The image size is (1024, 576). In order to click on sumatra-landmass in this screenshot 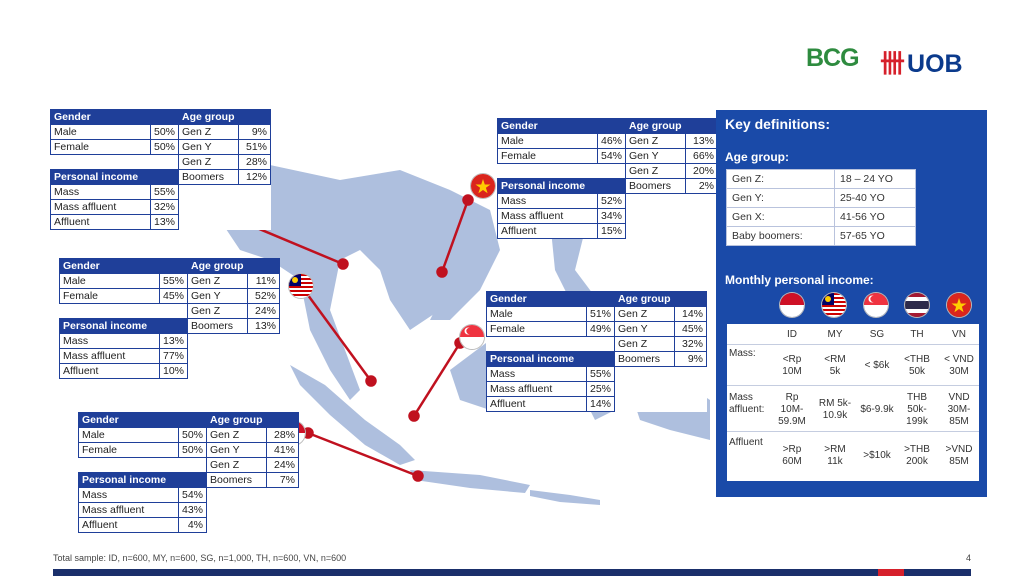, I will do `click(352, 415)`.